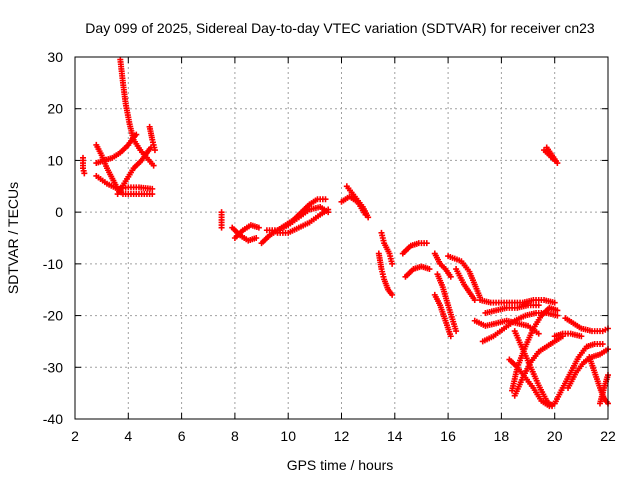  I want to click on y-axis-label: SDTVAR / TECUs, so click(13, 238).